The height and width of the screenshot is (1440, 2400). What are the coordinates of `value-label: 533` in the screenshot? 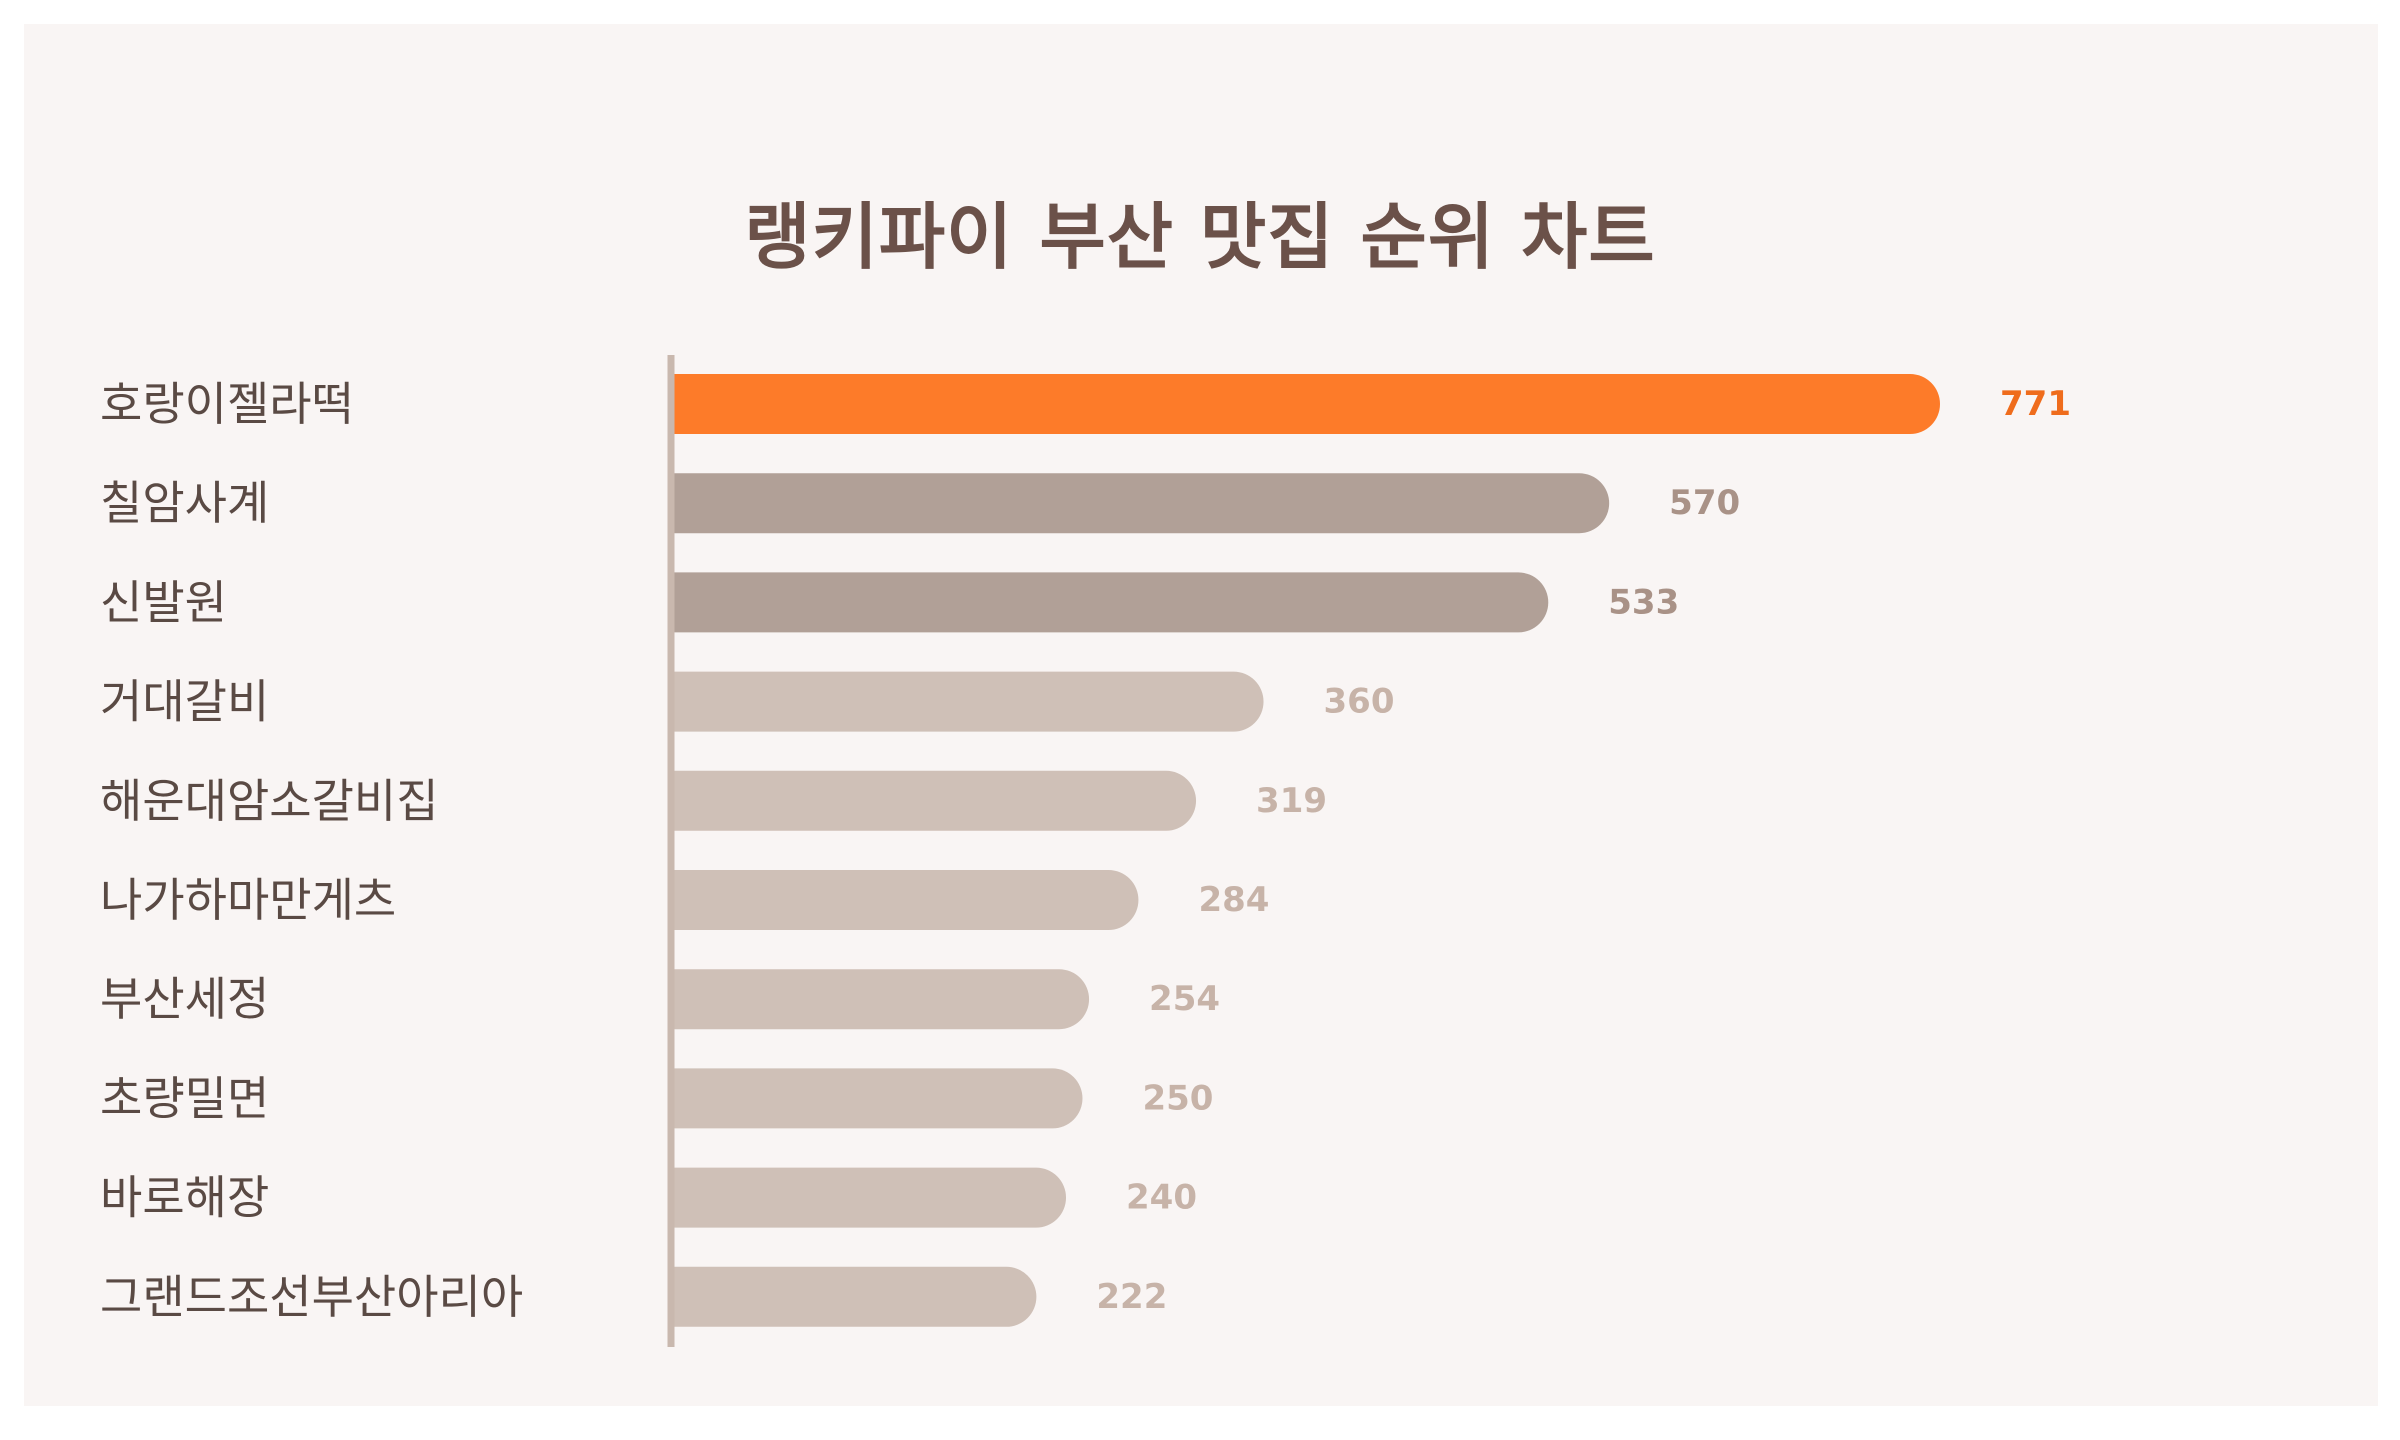 It's located at (1643, 602).